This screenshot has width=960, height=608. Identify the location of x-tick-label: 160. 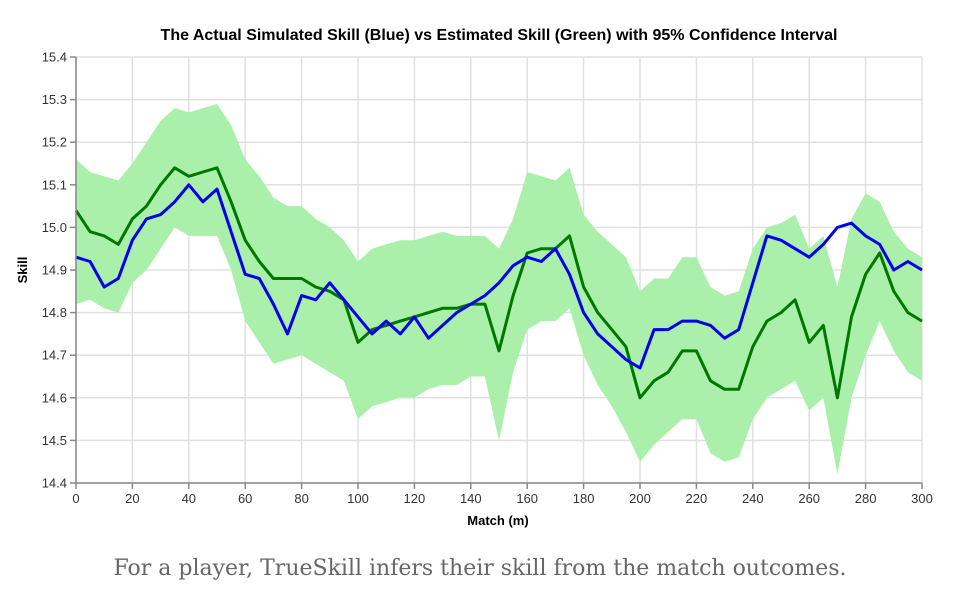
(527, 498).